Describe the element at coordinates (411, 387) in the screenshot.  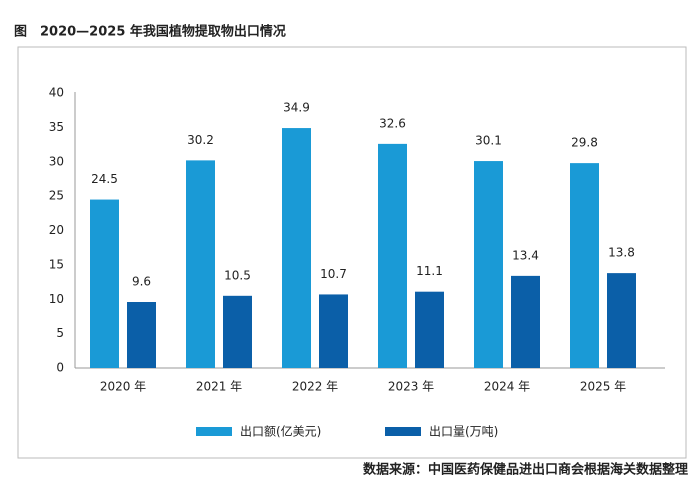
I see `x-tick-label: 2023 年` at that location.